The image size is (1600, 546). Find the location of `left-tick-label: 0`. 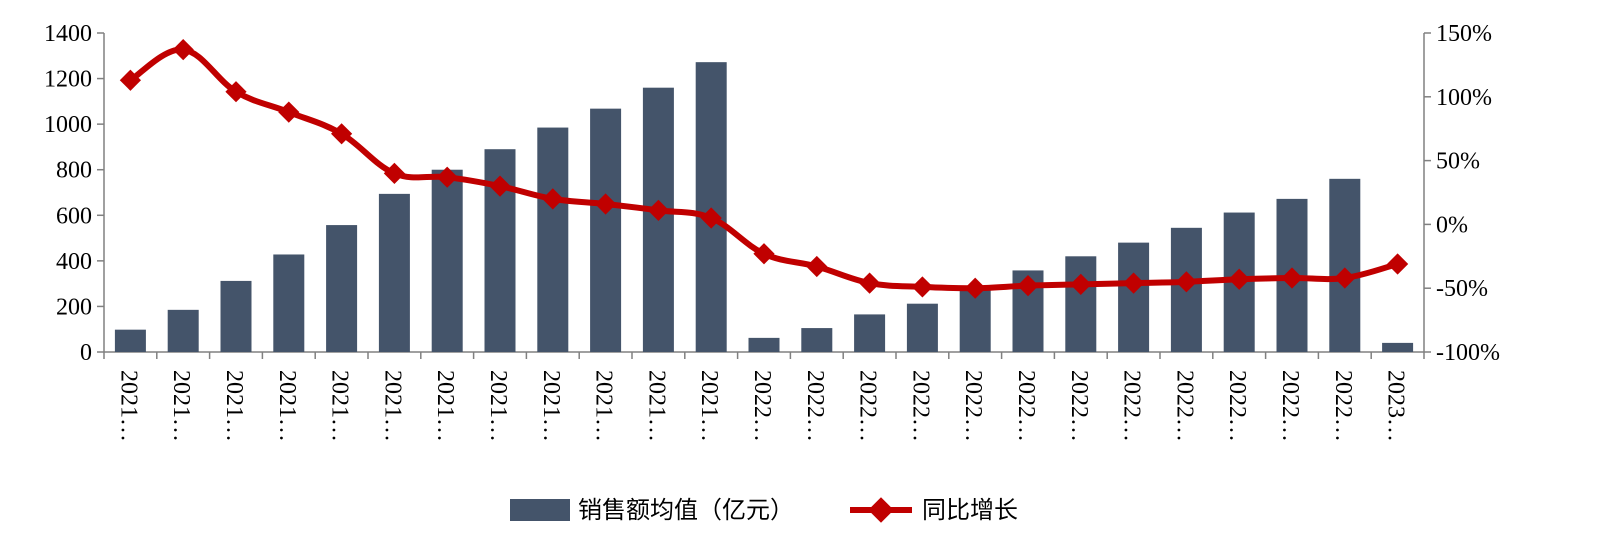

left-tick-label: 0 is located at coordinates (86, 353).